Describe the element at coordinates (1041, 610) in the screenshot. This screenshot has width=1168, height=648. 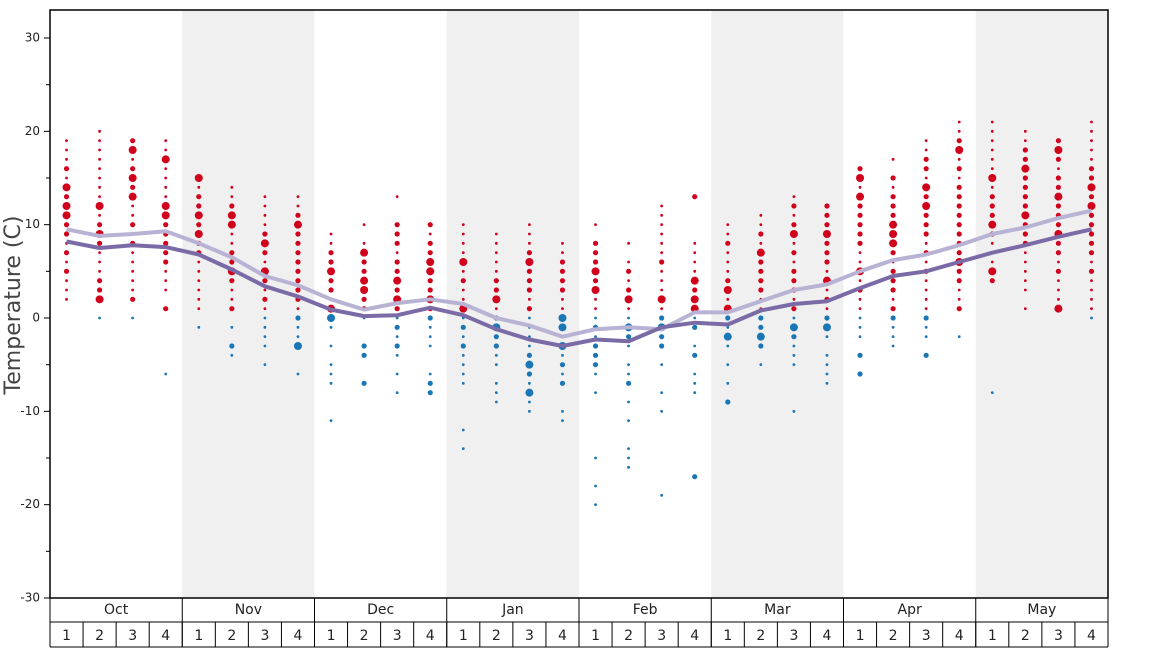
I see `month-label: May` at that location.